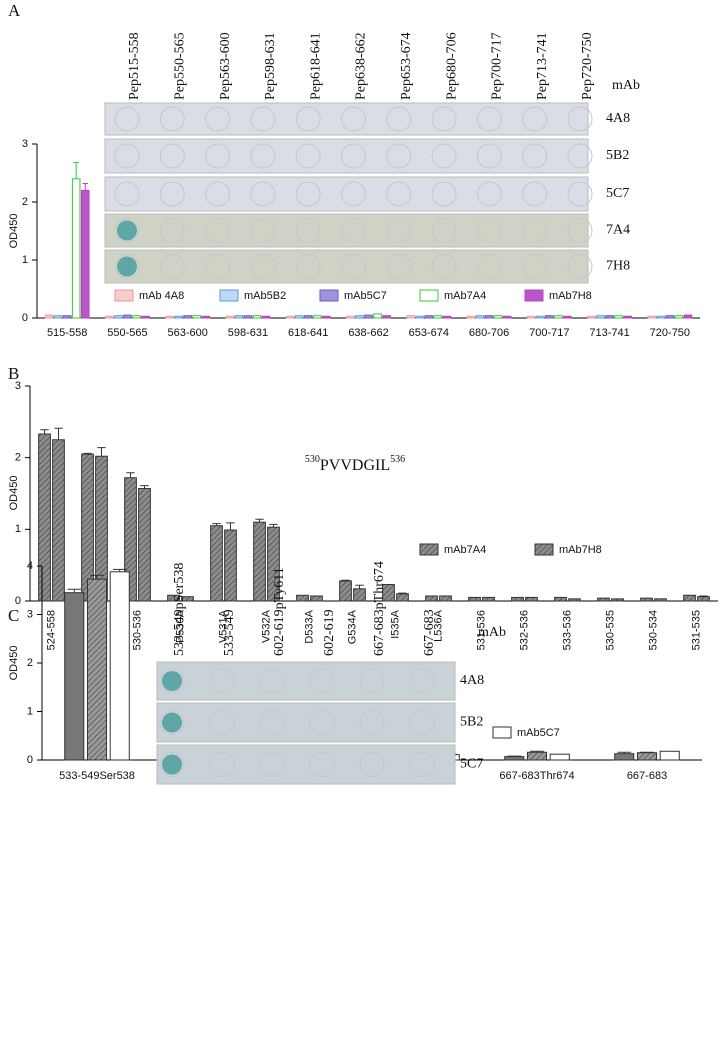  Describe the element at coordinates (570, 296) in the screenshot. I see `legend-label: mAb7H8` at that location.